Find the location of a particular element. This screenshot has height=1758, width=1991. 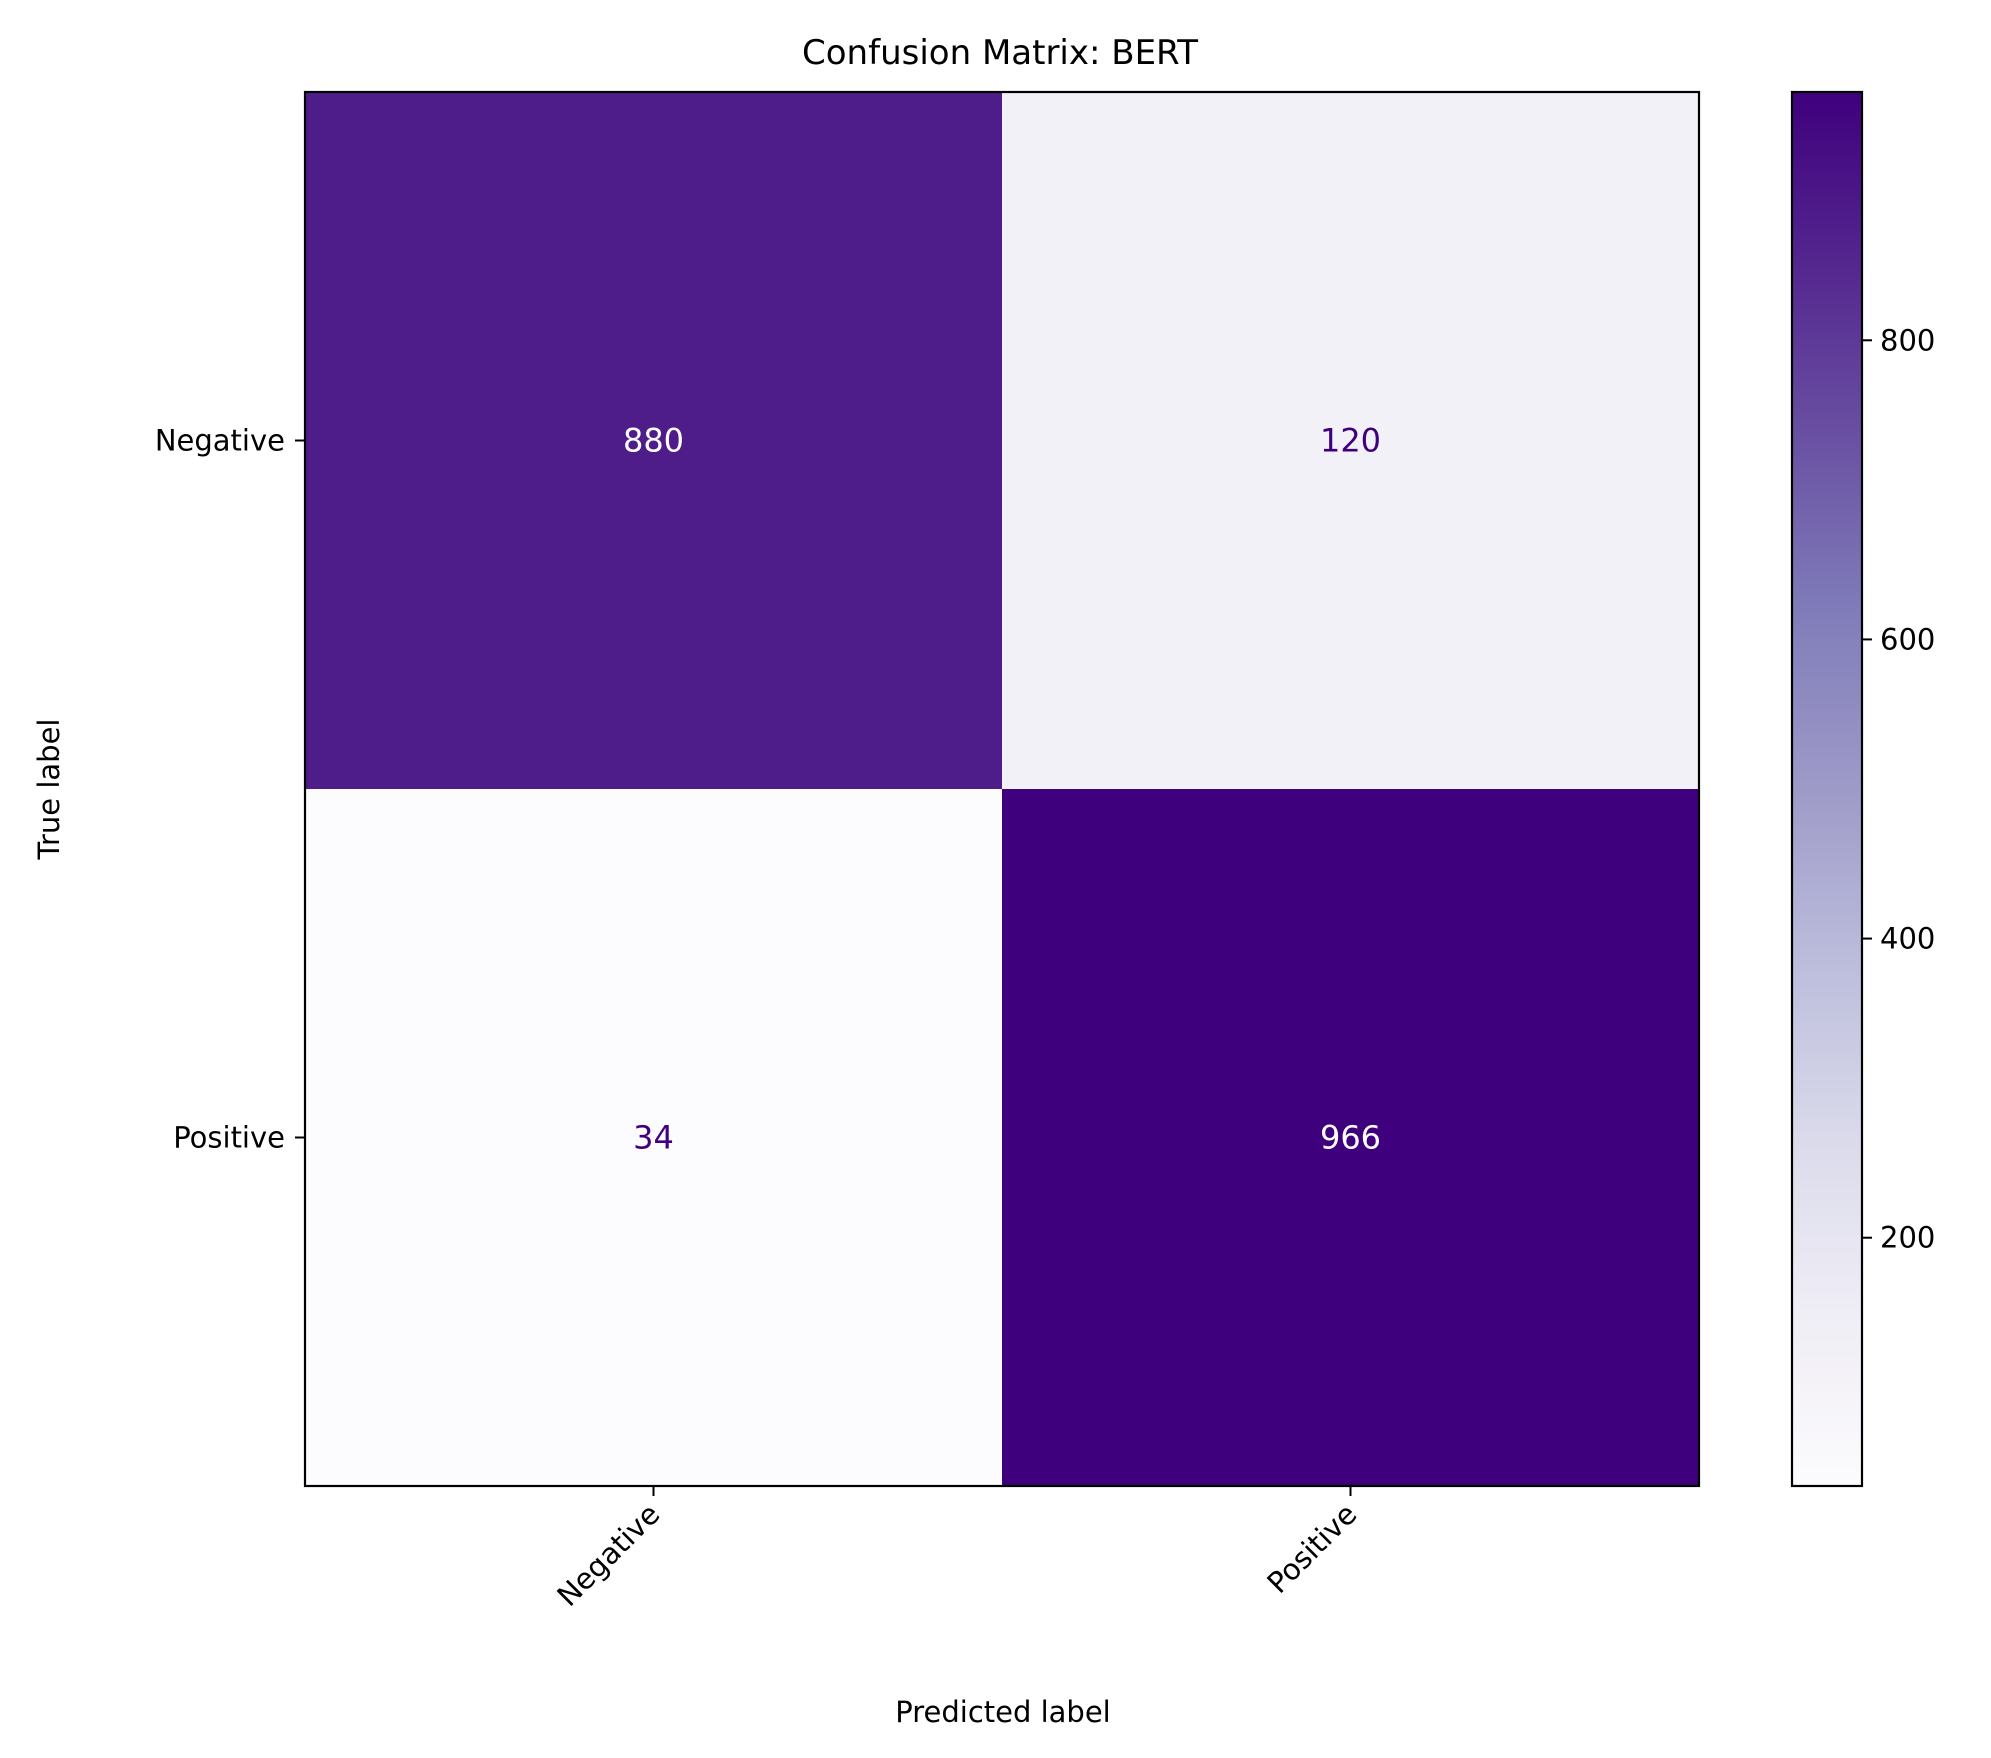

colorbar-tick-label: 600 is located at coordinates (1907, 639).